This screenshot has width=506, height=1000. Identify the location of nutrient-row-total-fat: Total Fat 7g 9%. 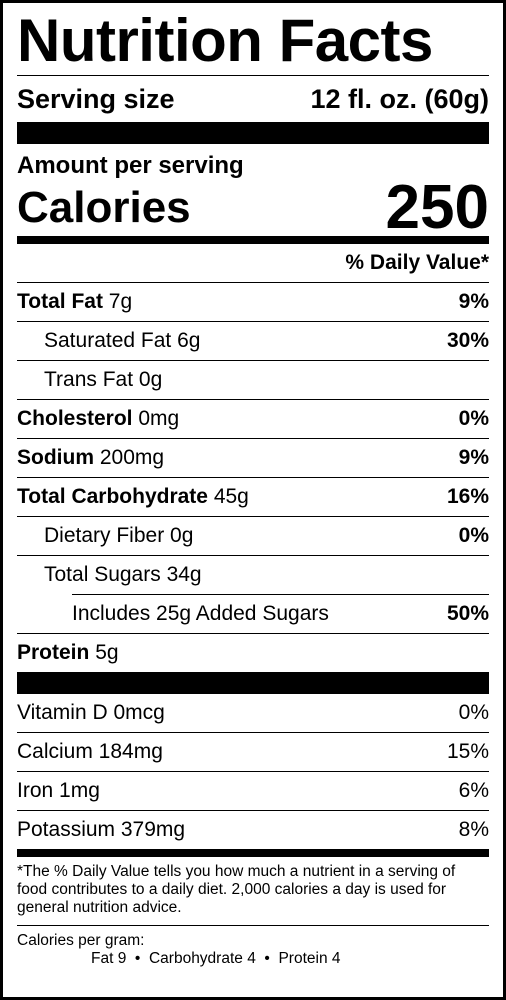
(253, 301).